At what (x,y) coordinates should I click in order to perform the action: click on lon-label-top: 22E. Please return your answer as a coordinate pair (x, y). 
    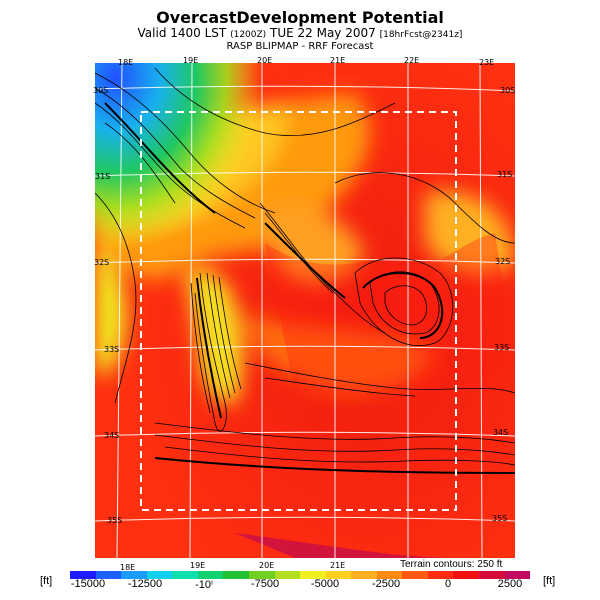
    Looking at the image, I should click on (412, 60).